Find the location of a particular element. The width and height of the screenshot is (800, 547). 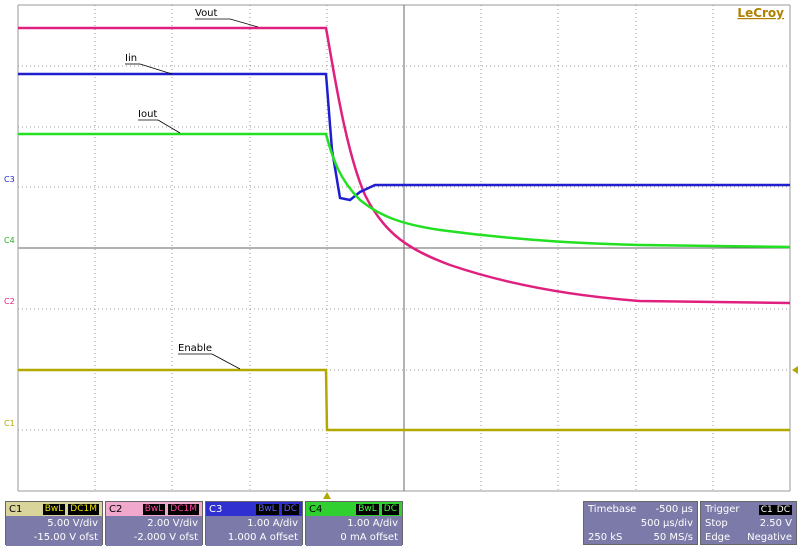

channel-marker: C3 is located at coordinates (9, 179).